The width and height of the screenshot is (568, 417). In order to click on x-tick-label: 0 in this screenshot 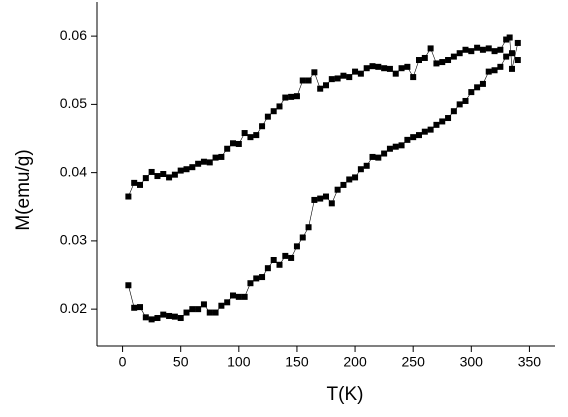, I will do `click(123, 362)`.